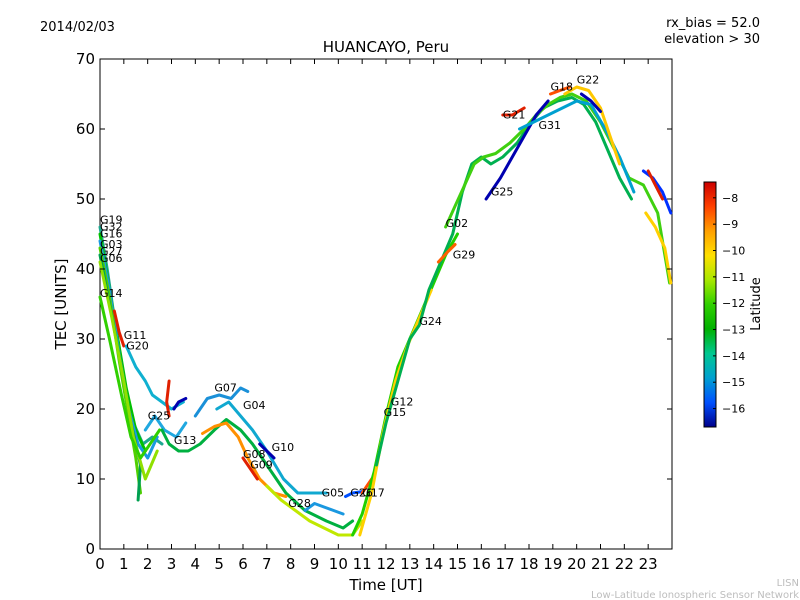  What do you see at coordinates (409, 564) in the screenshot?
I see `x-tick-label: 13` at bounding box center [409, 564].